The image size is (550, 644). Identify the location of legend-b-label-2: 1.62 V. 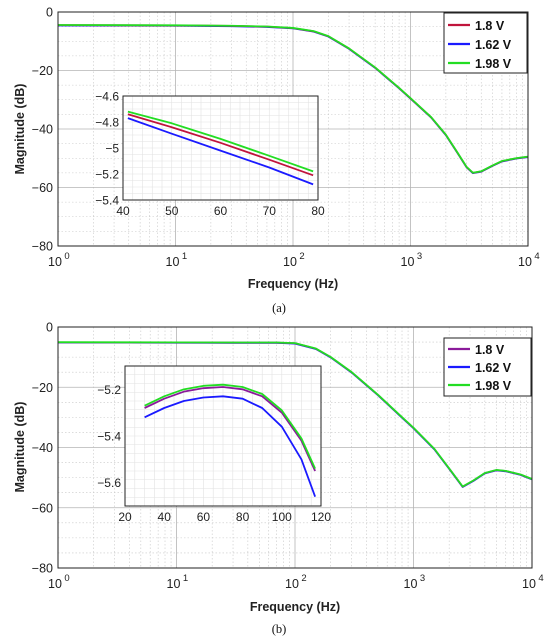
(493, 368).